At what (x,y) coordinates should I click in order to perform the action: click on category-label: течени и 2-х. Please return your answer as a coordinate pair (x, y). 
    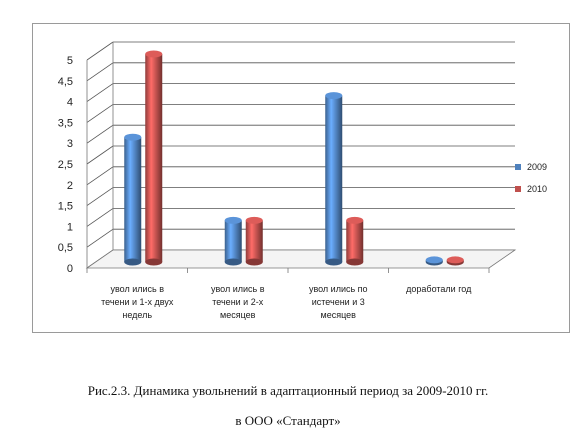
    Looking at the image, I should click on (237, 302).